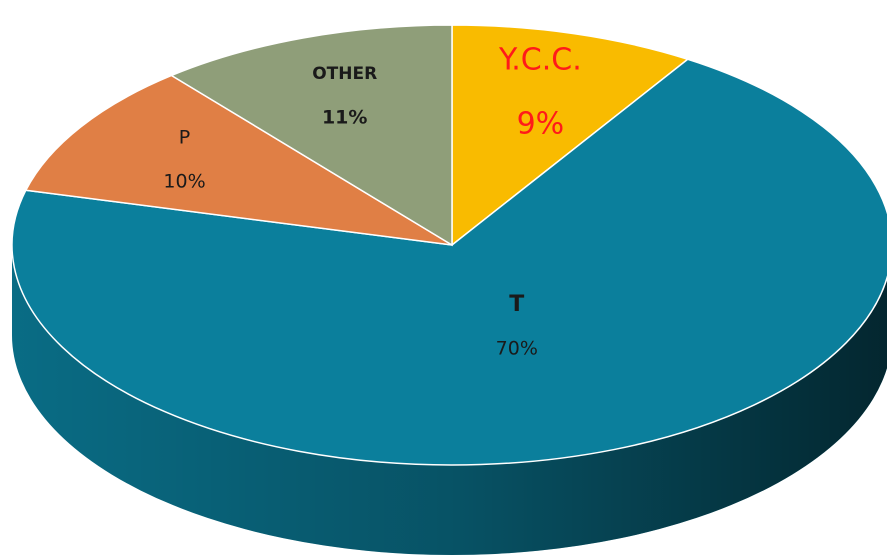  What do you see at coordinates (184, 182) in the screenshot?
I see `slice-value-label: 10%` at bounding box center [184, 182].